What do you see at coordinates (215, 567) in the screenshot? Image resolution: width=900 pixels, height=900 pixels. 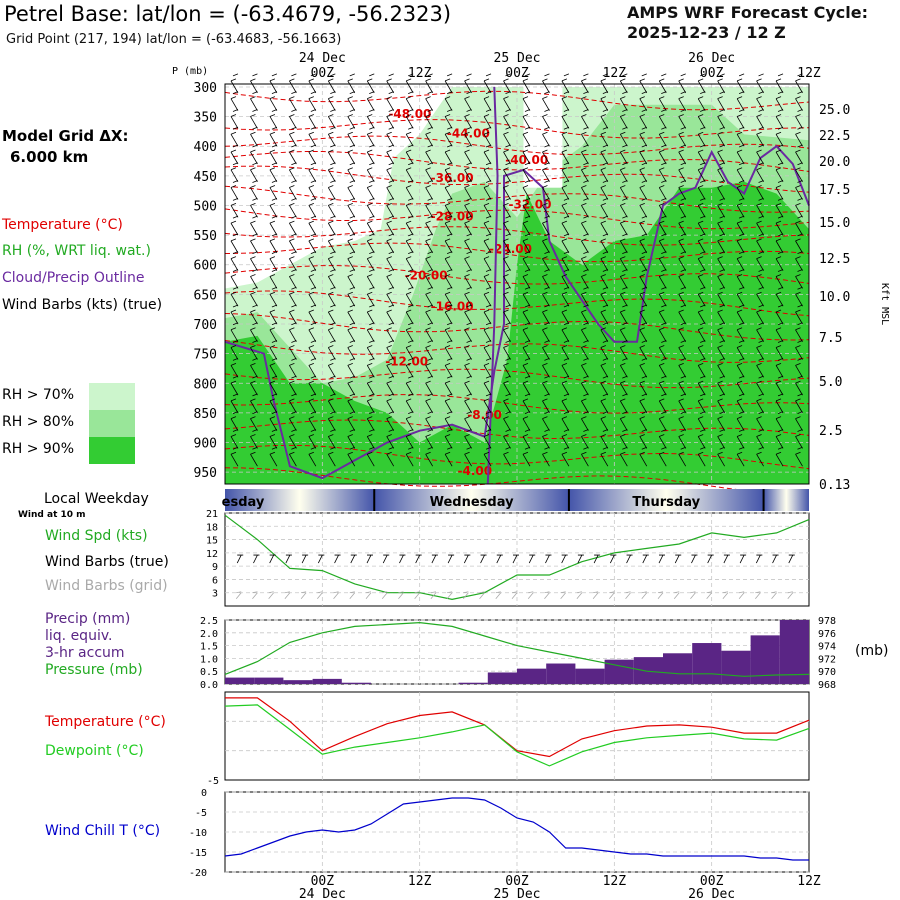 I see `wind-tick-label: 9` at bounding box center [215, 567].